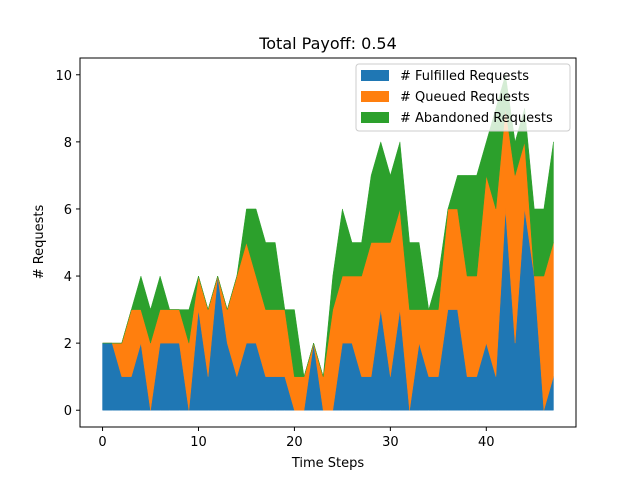  What do you see at coordinates (390, 442) in the screenshot?
I see `x-tick-label: 30` at bounding box center [390, 442].